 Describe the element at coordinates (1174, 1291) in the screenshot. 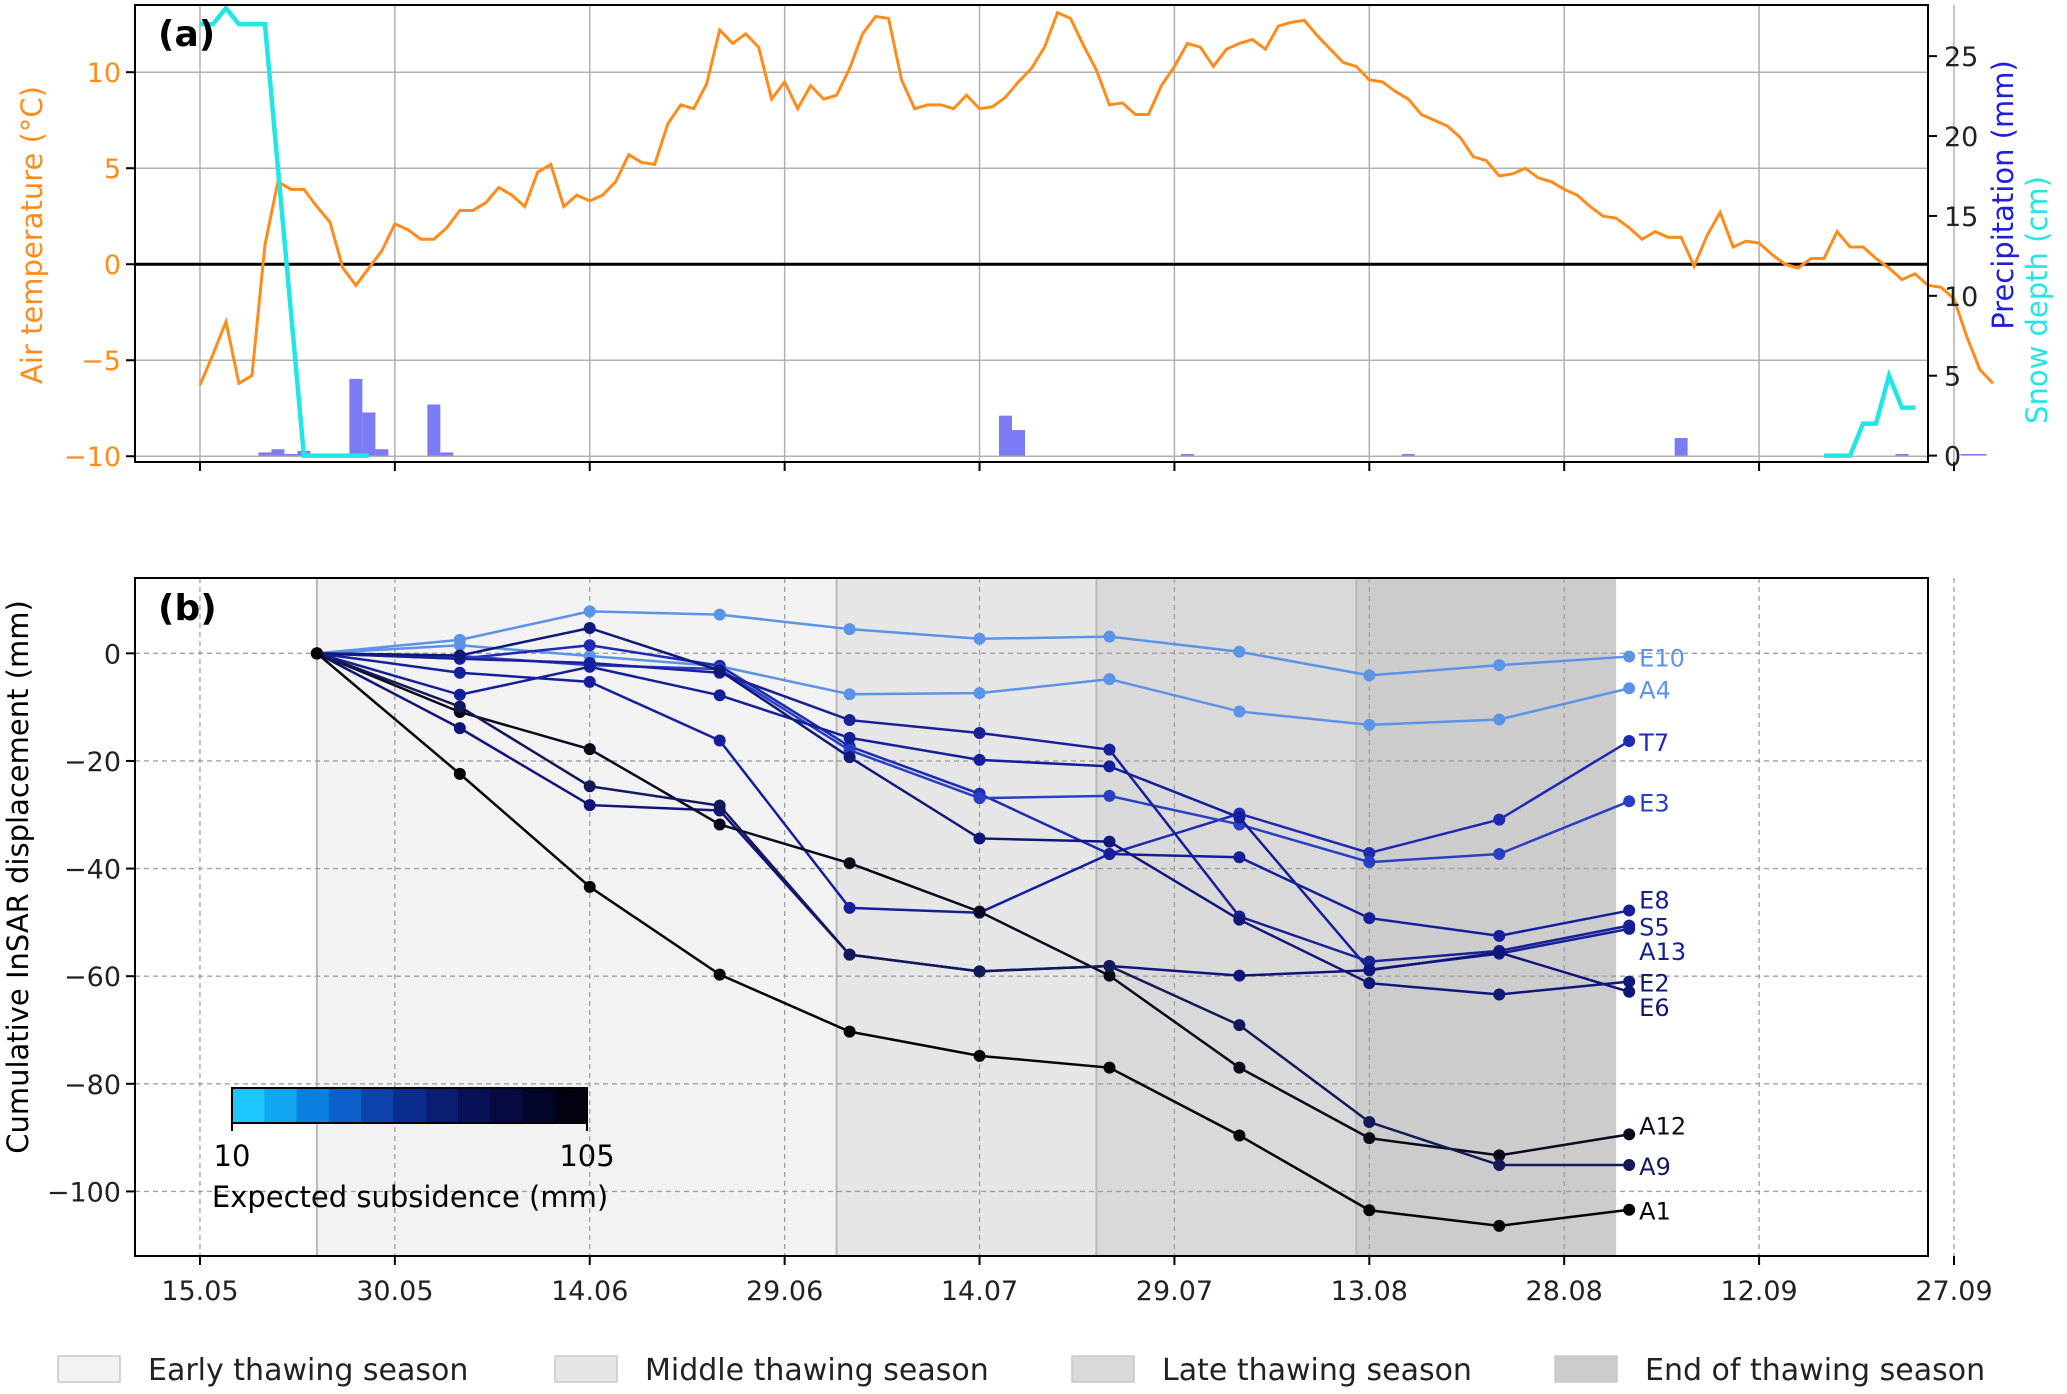

I see `date-tick-label: 29.07` at that location.